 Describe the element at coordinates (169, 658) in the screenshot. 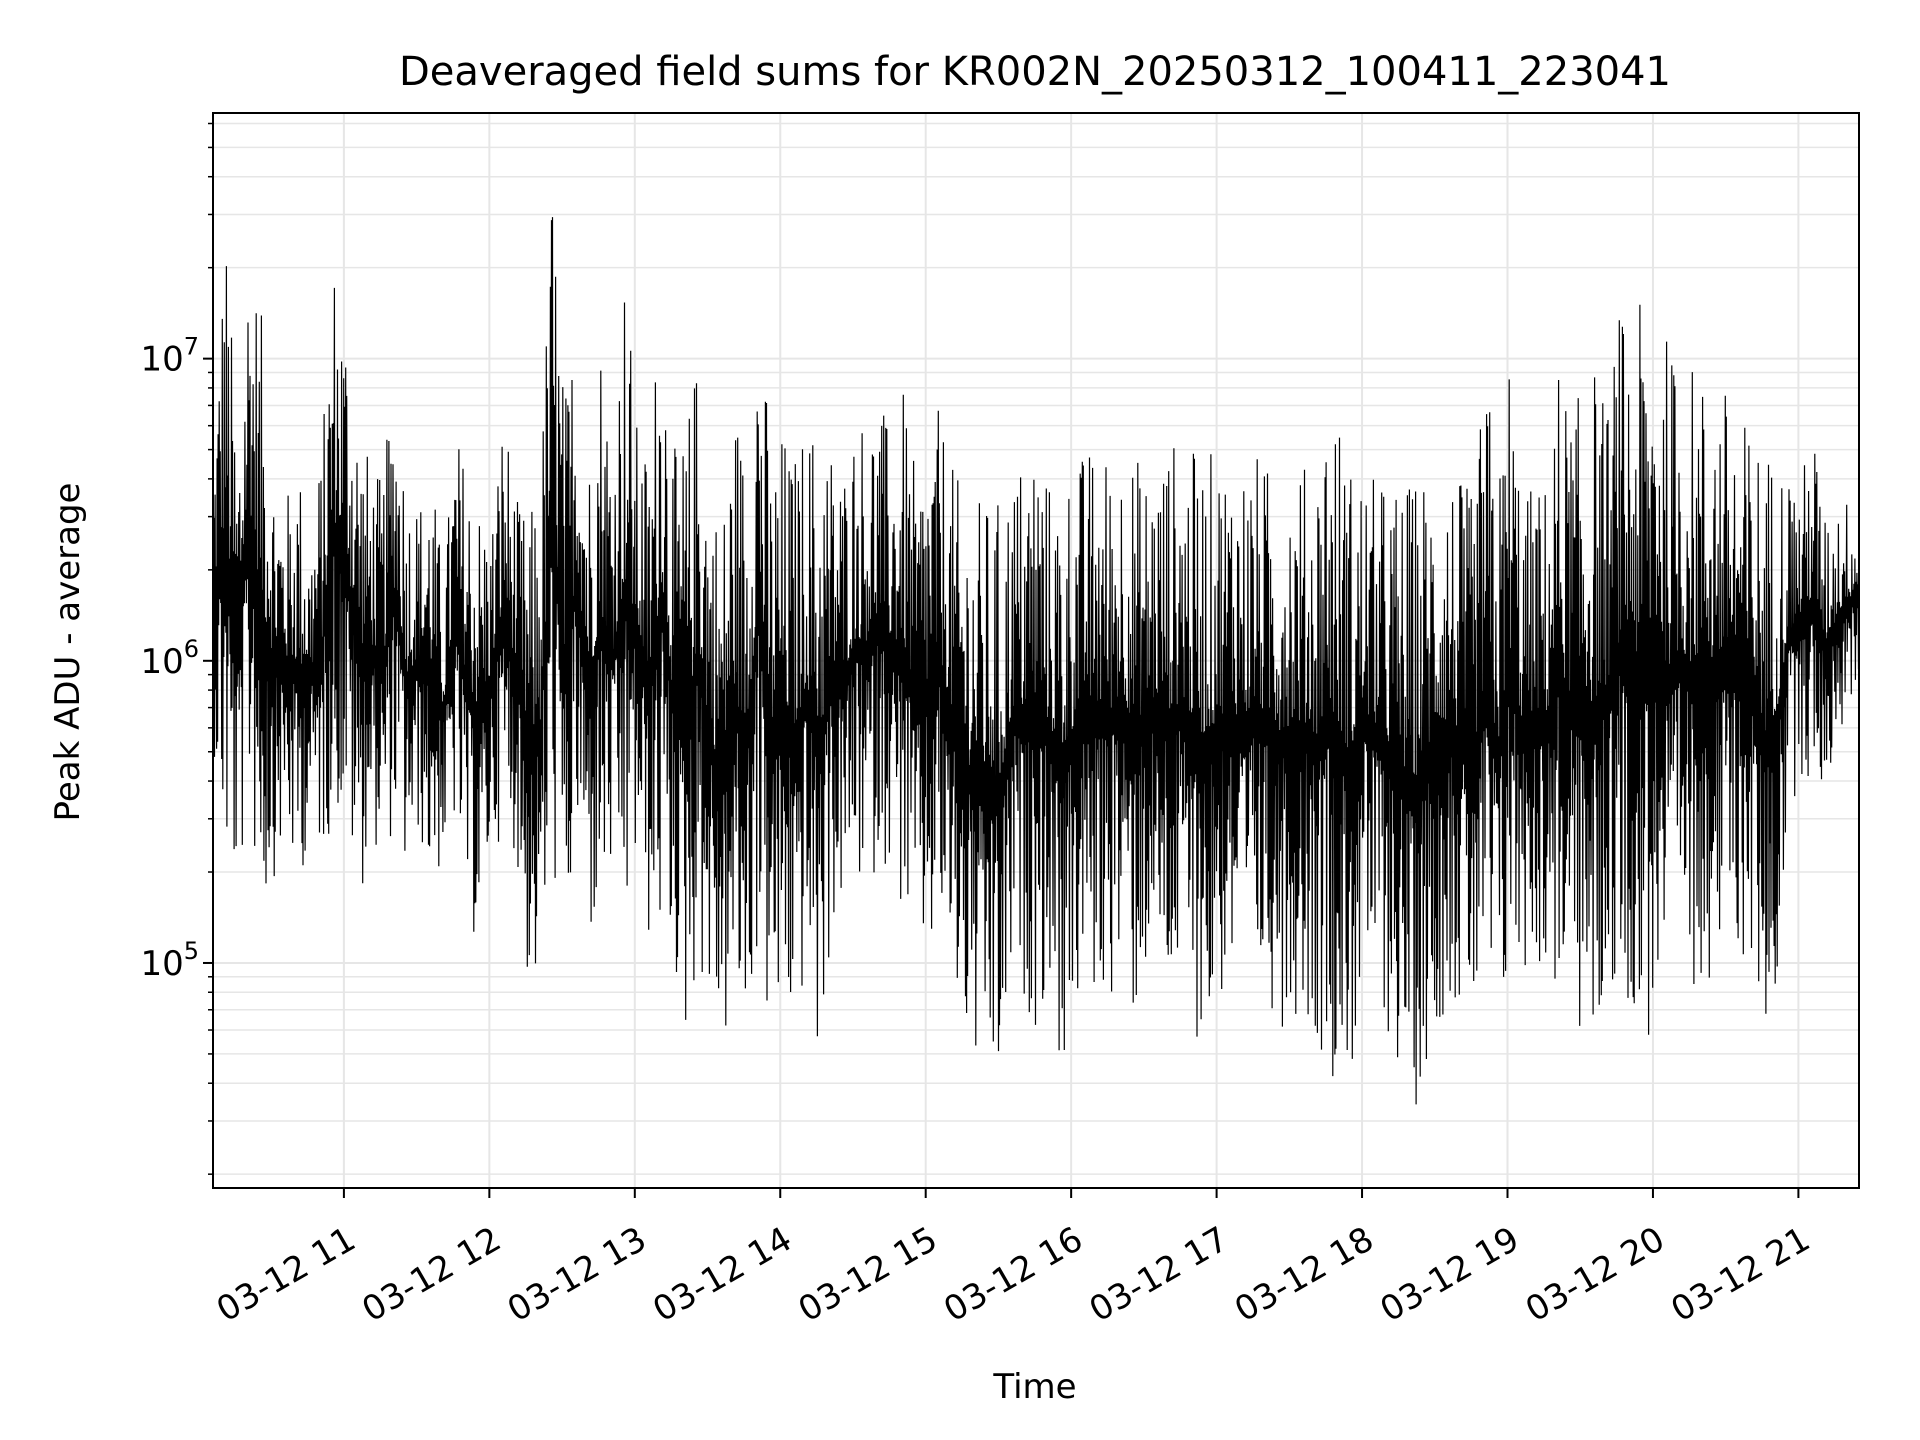

I see `y-tick-label: 10⁶` at that location.